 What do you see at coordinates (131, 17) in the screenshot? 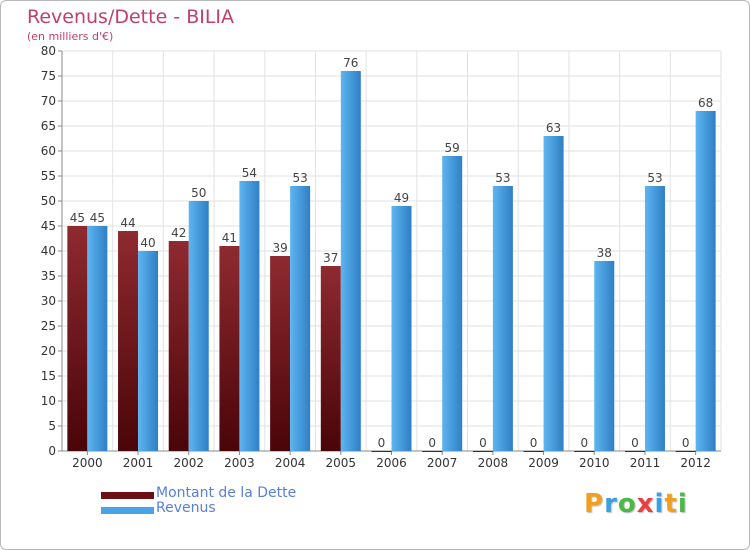
I see `chart-title: Revenus/Dette - BILIA` at bounding box center [131, 17].